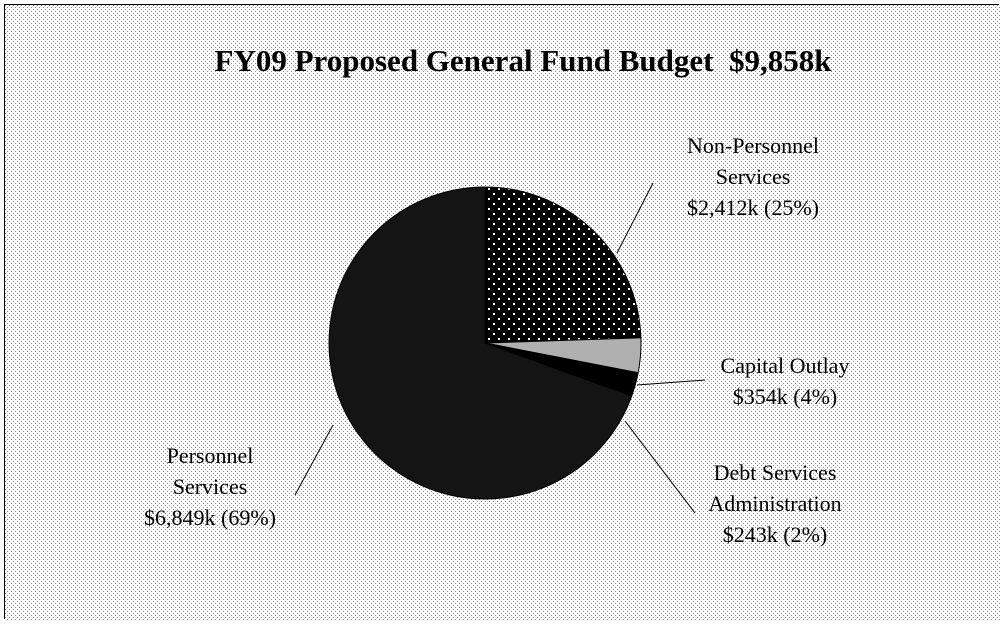 This screenshot has width=1005, height=626. Describe the element at coordinates (753, 145) in the screenshot. I see `slice-label-line: Non-Personnel` at that location.